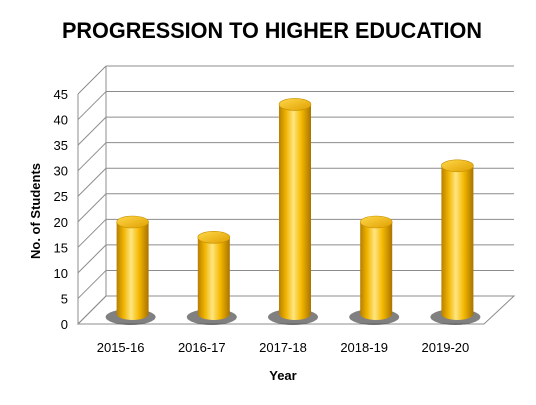 The width and height of the screenshot is (536, 405). What do you see at coordinates (61, 247) in the screenshot?
I see `y-tick-label: 15` at bounding box center [61, 247].